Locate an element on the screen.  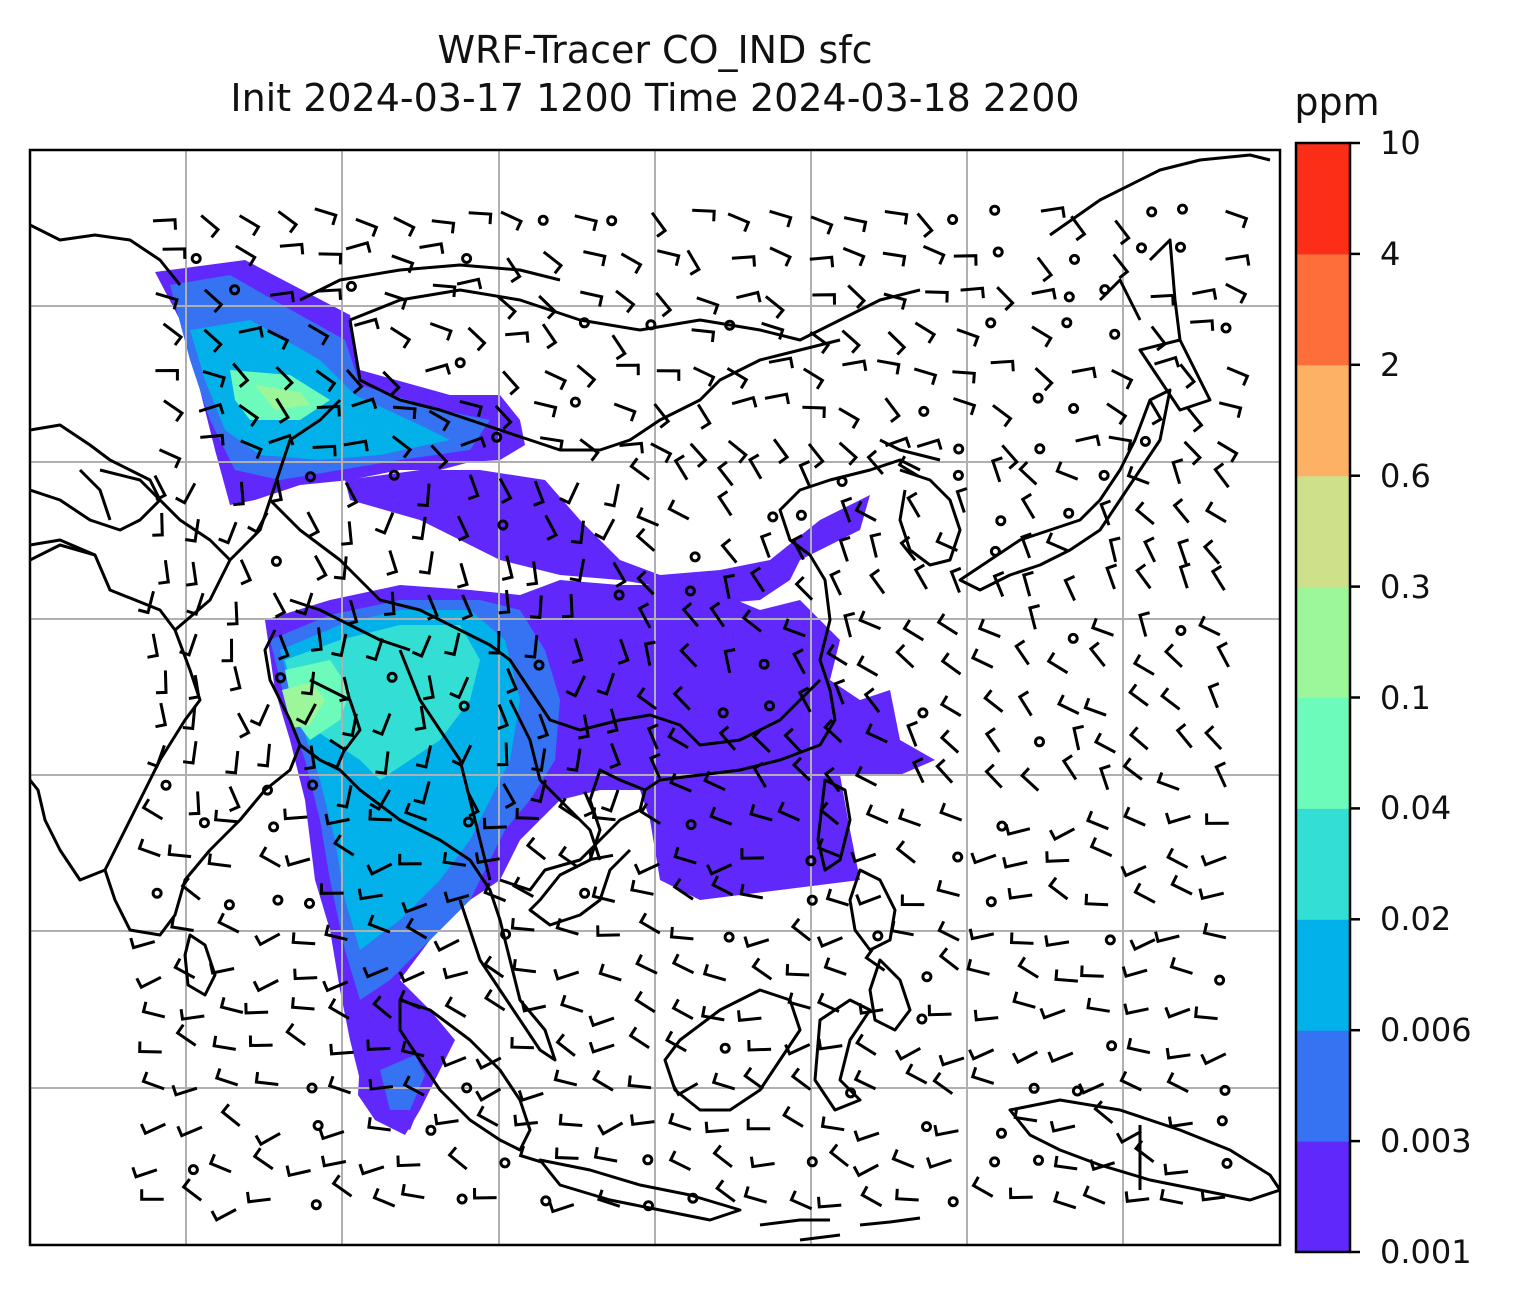
coastline-philippines is located at coordinates (880, 950).